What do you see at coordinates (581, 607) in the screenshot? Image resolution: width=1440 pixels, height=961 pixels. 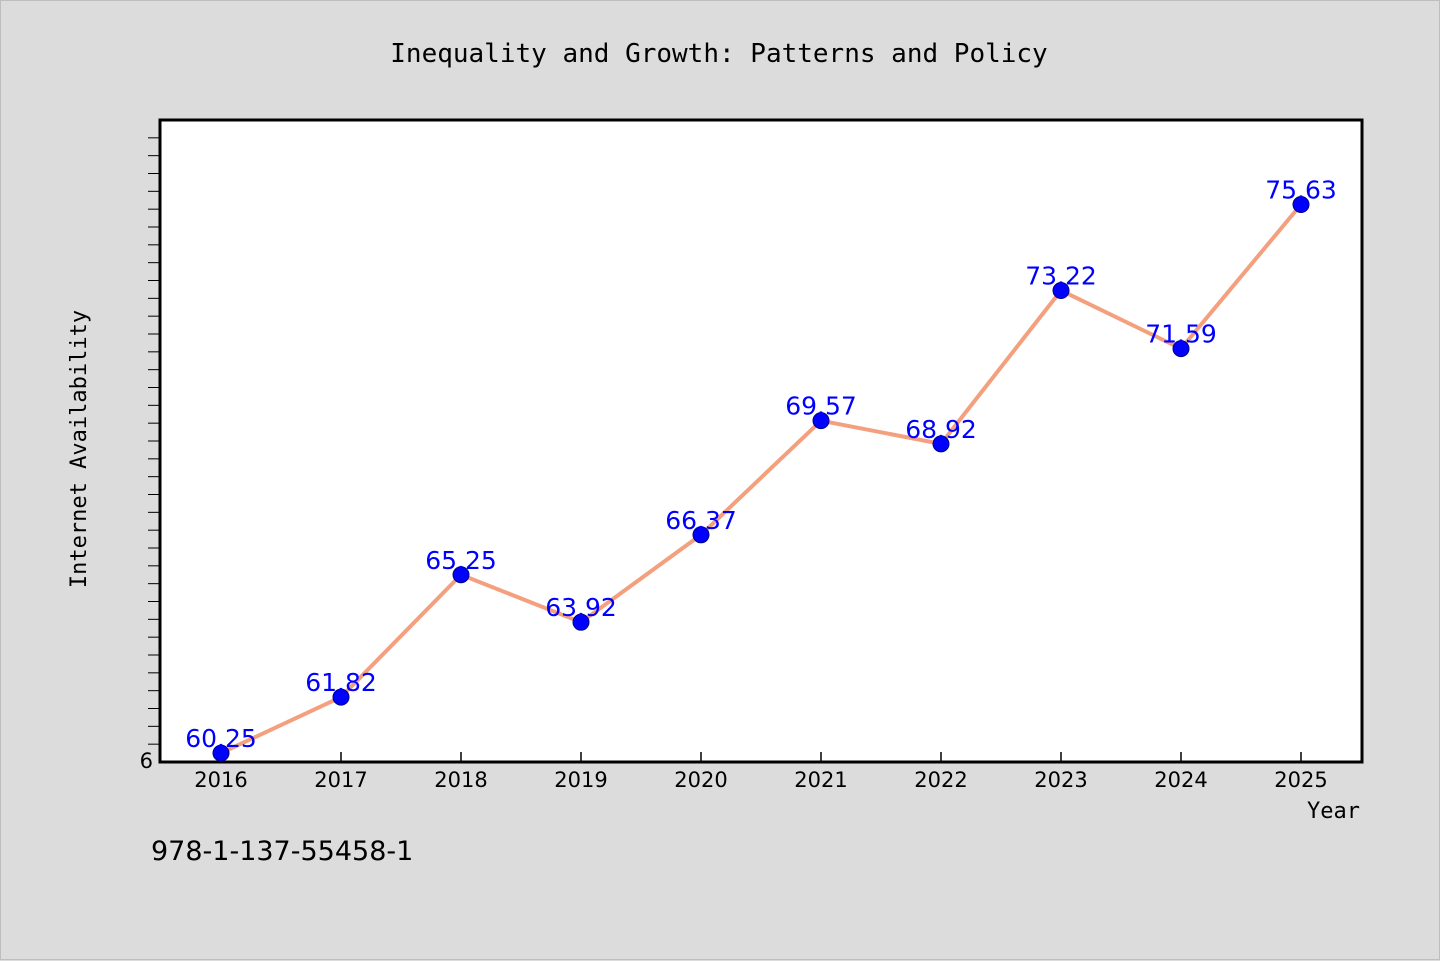 I see `data-label: 63.92` at bounding box center [581, 607].